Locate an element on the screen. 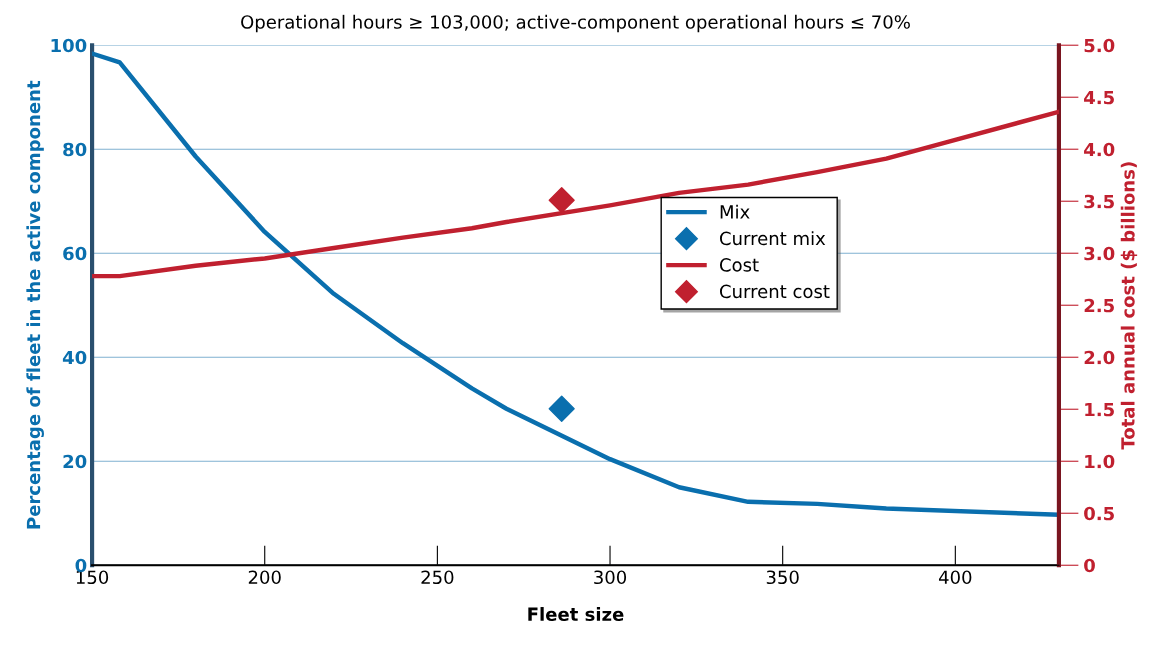 Image resolution: width=1151 pixels, height=646 pixels. legend-label: Current cost is located at coordinates (774, 291).